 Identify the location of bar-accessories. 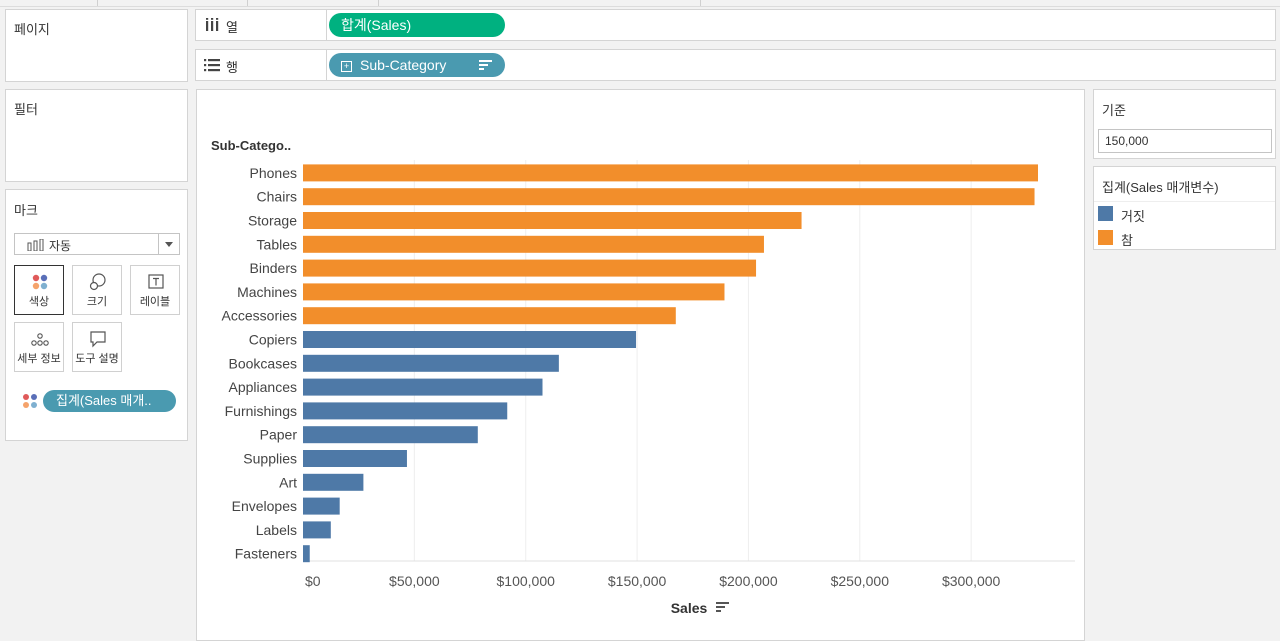
(489, 316).